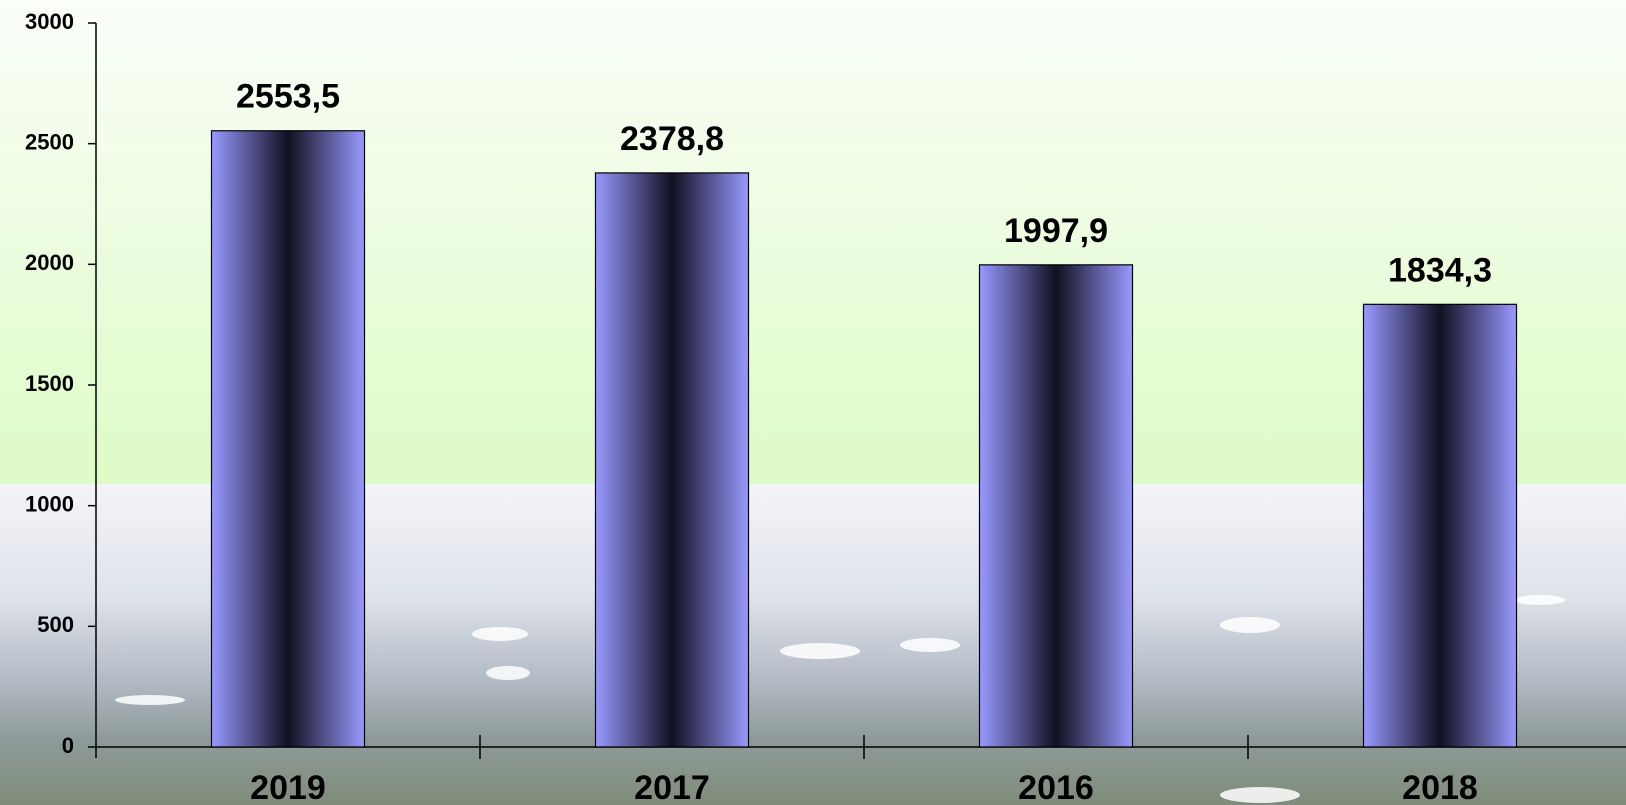 This screenshot has height=805, width=1626. Describe the element at coordinates (49, 262) in the screenshot. I see `y-tick-label: 2000` at that location.